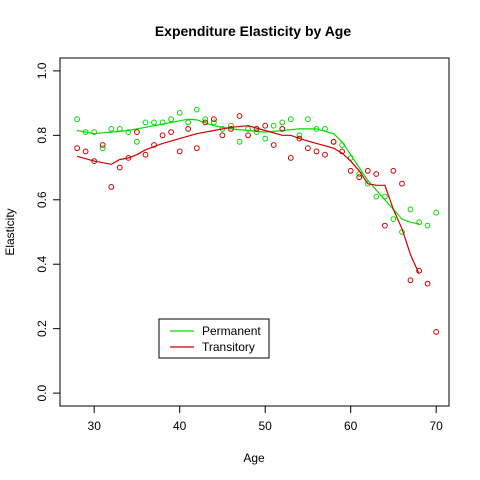  Describe the element at coordinates (228, 347) in the screenshot. I see `legend-label-transitory: Transitory` at that location.